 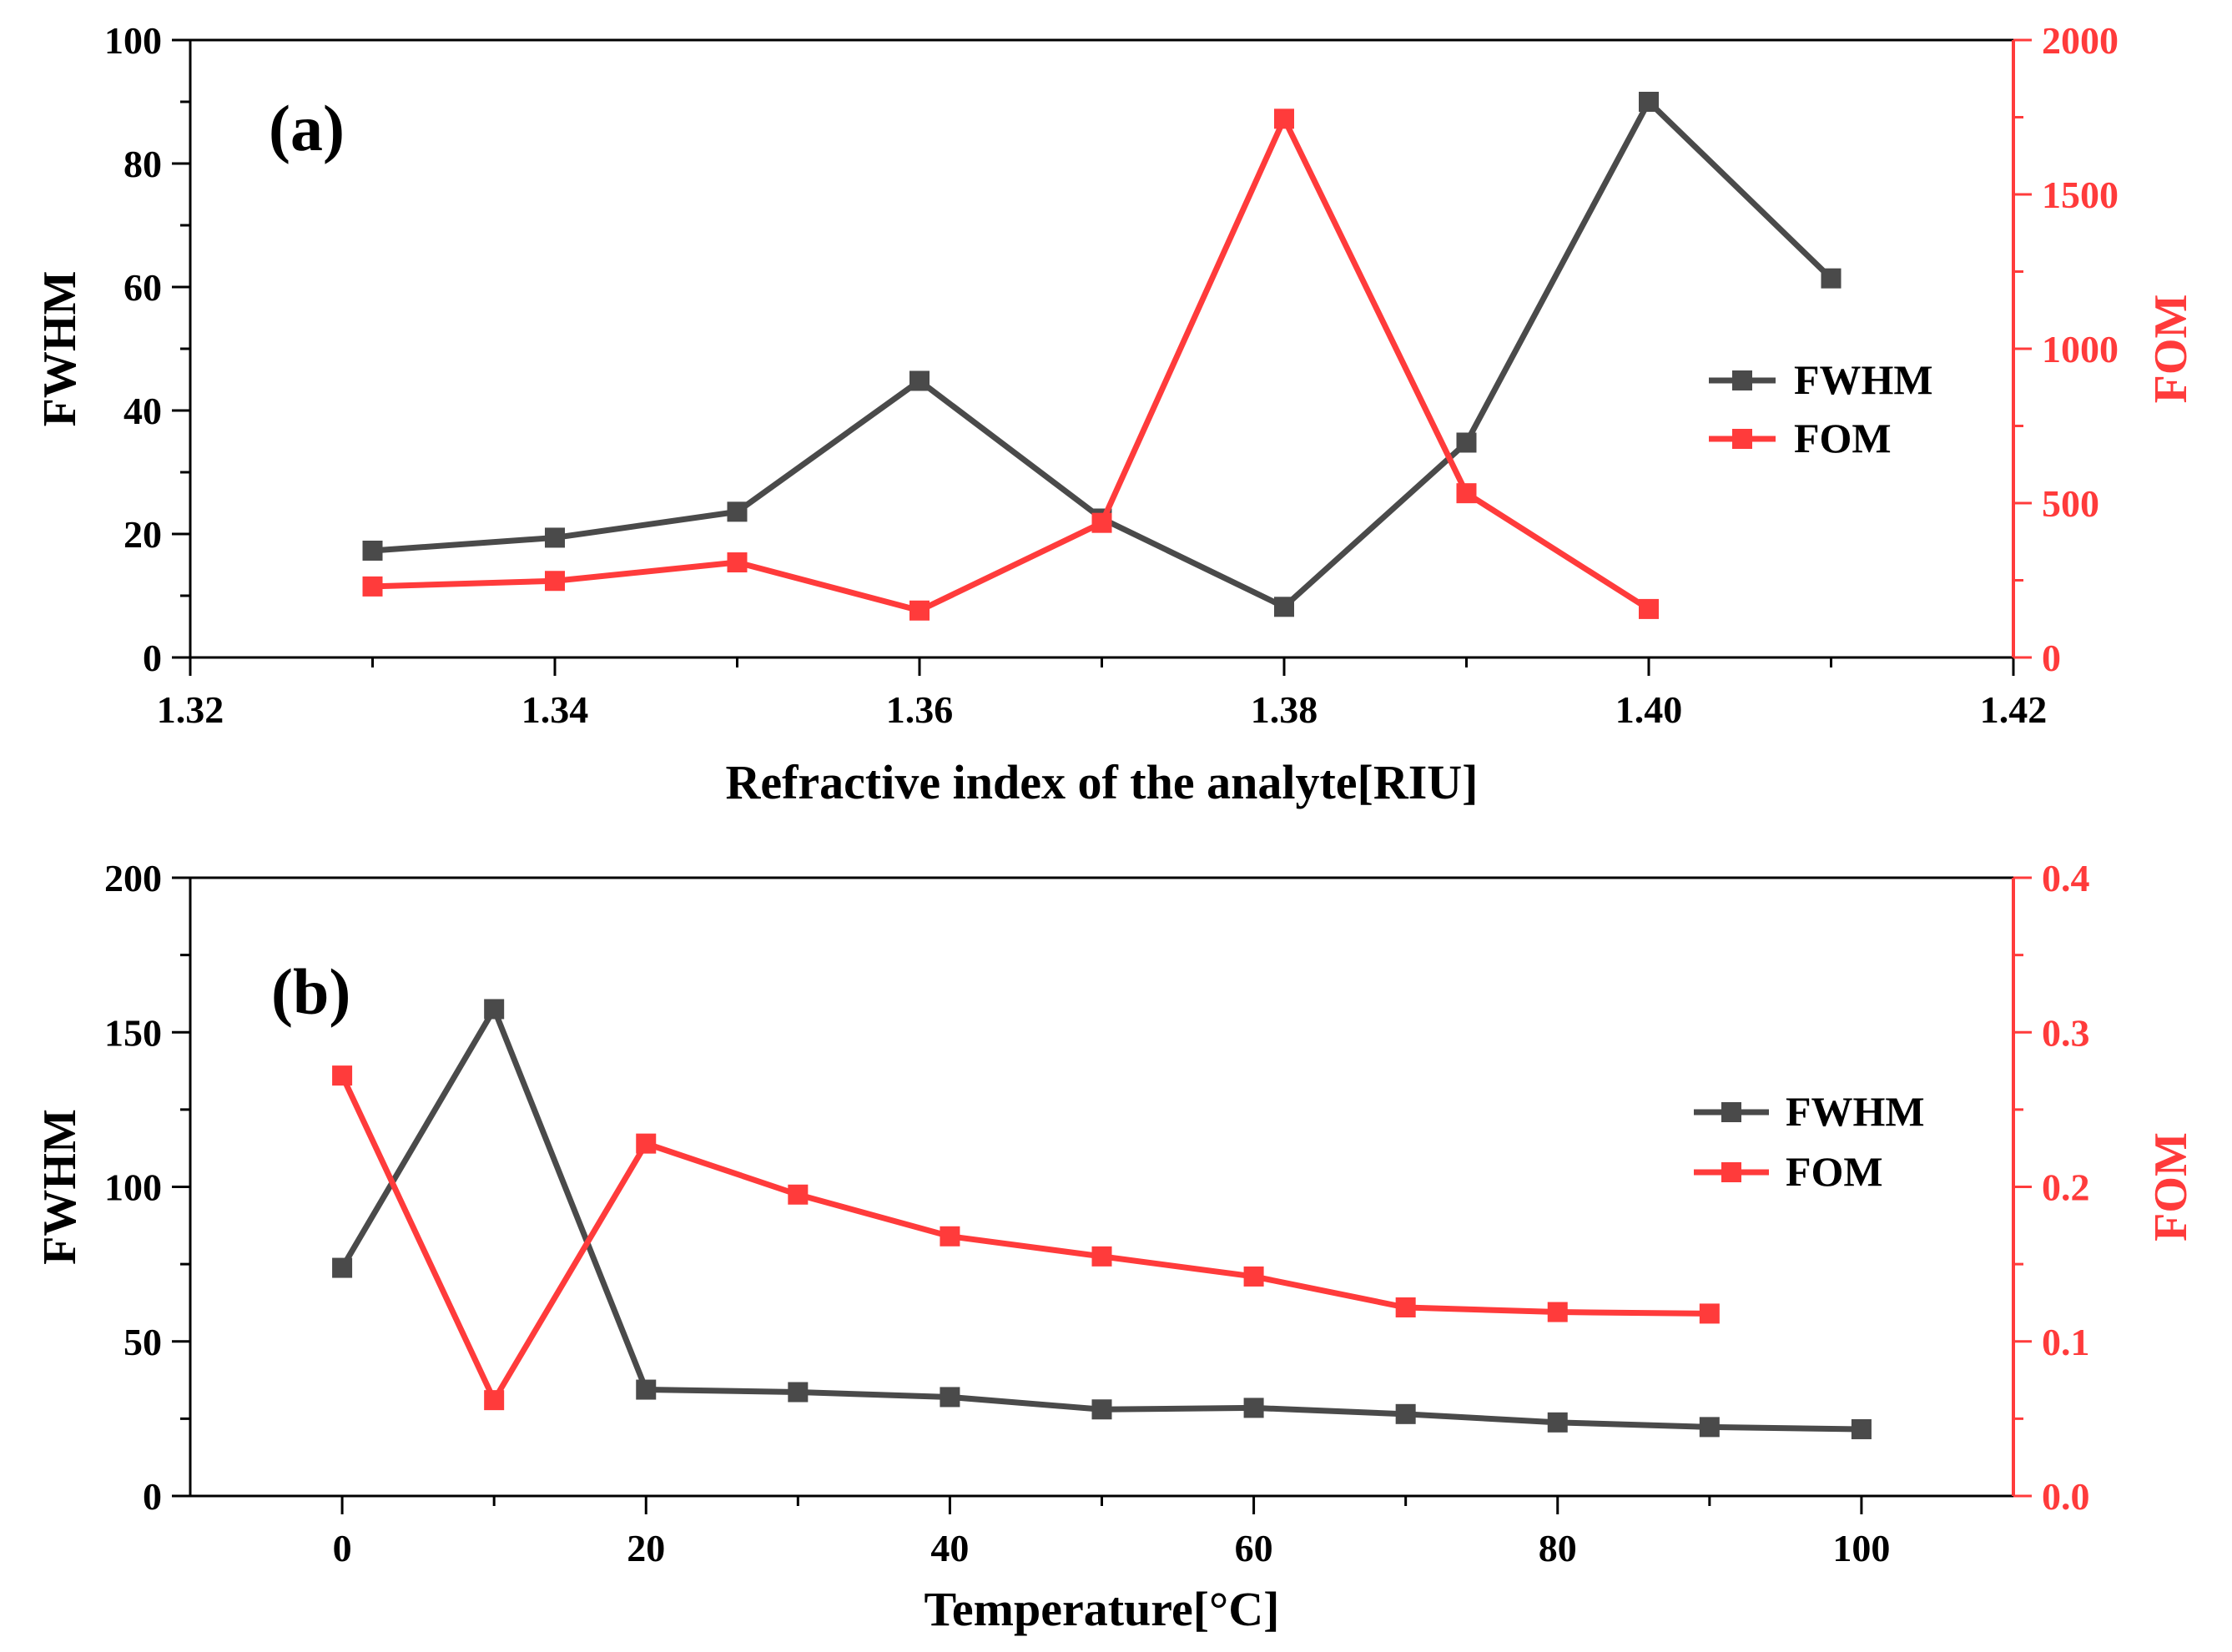 I want to click on y-tick-label: 150, so click(x=133, y=1032).